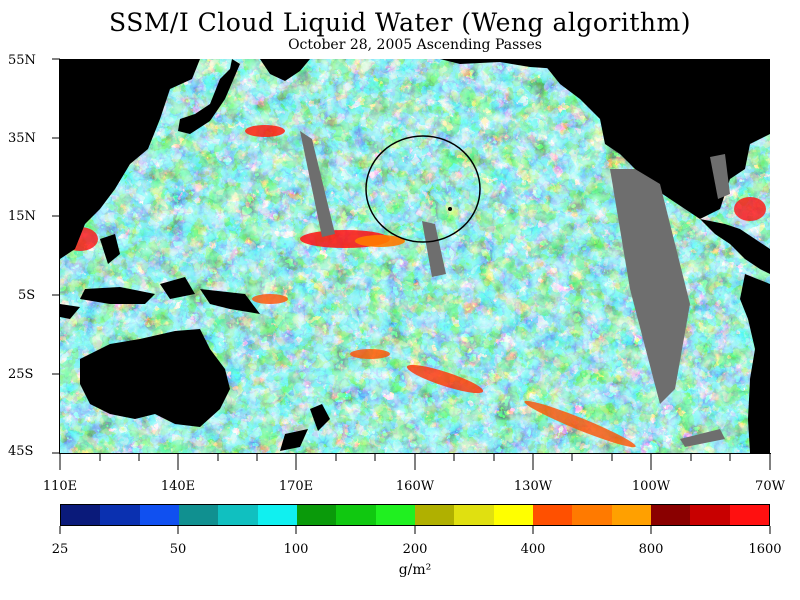  What do you see at coordinates (178, 549) in the screenshot?
I see `colorbar-label: 50` at bounding box center [178, 549].